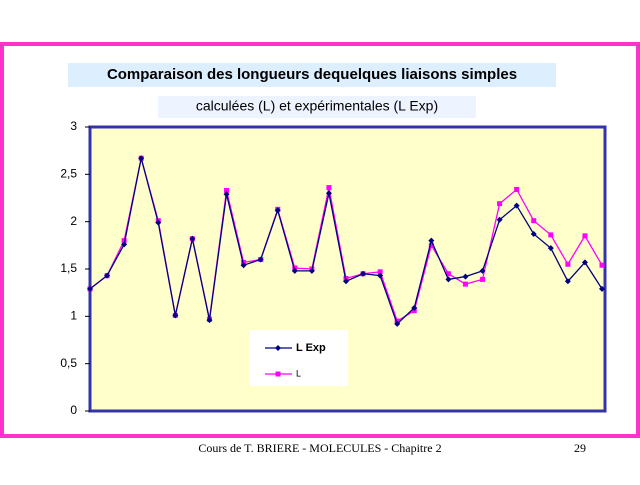 This screenshot has width=640, height=485. Describe the element at coordinates (311, 348) in the screenshot. I see `legend-label: L Exp` at that location.